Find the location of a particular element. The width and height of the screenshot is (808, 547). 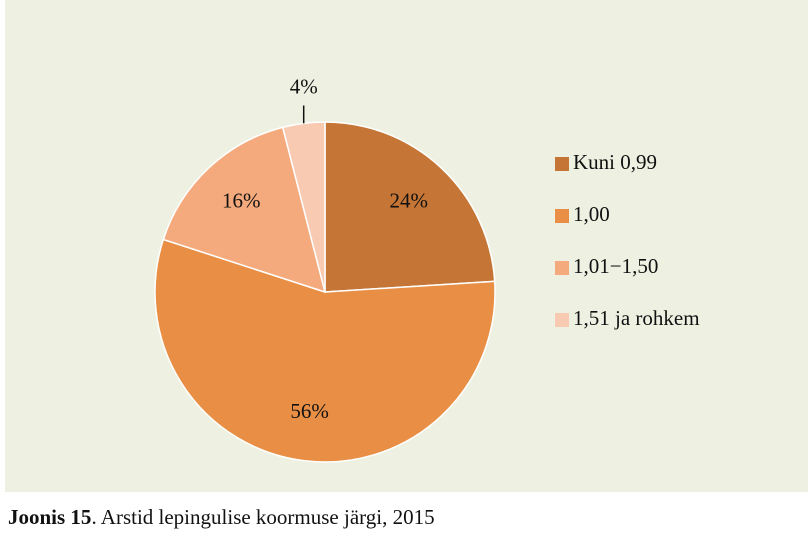

legend-label: 1,01−1,50 is located at coordinates (615, 266).